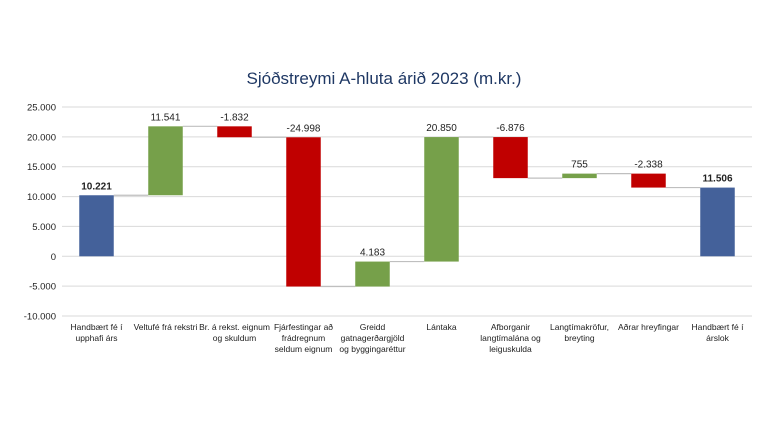 The width and height of the screenshot is (768, 432). I want to click on x-tick-label: Aðrar hreyfingar, so click(648, 327).